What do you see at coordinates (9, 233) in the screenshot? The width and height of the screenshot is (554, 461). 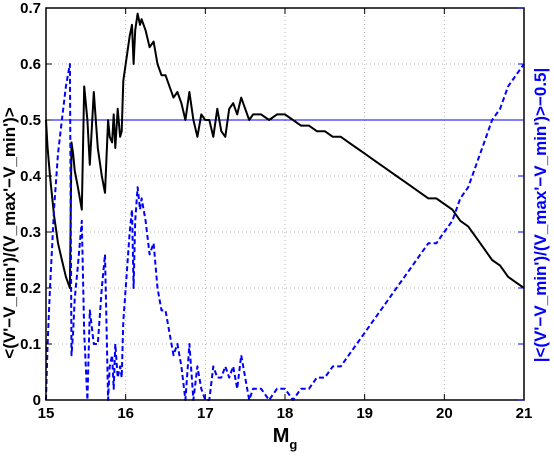 I see `y-axis-label-left: <(V'−V_min')/(V_max'−V_min')>` at bounding box center [9, 233].